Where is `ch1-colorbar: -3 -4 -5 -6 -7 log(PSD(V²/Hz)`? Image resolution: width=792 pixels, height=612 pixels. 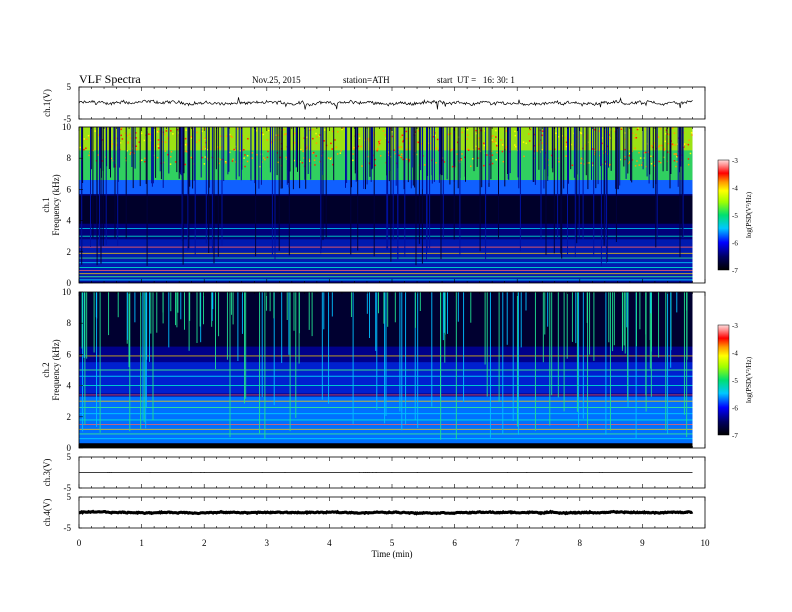
ch1-colorbar: -3 -4 -5 -6 -7 log(PSD(V²/Hz) is located at coordinates (735, 216).